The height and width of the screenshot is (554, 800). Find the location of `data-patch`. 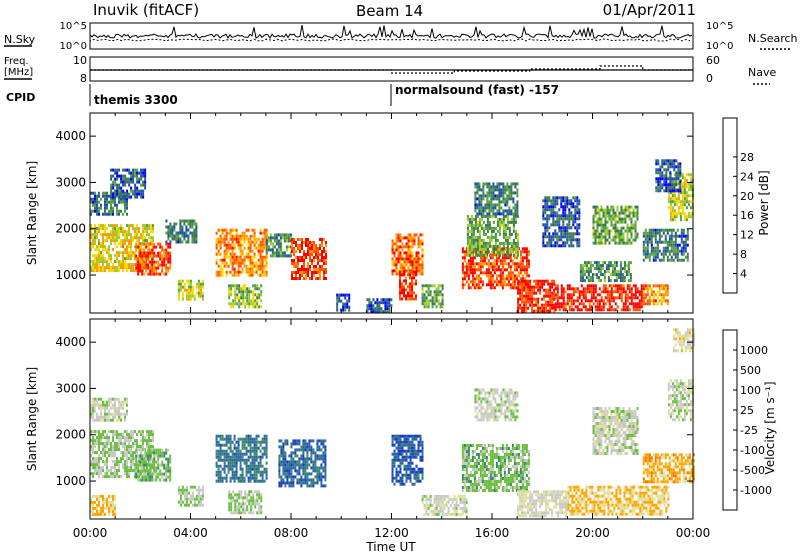

data-patch is located at coordinates (278, 245).